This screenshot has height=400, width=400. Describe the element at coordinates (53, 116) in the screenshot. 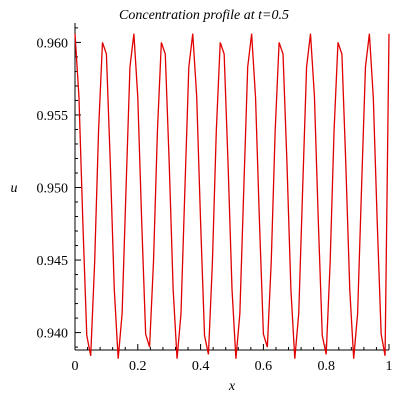

I see `y-tick-label: 0.955` at that location.